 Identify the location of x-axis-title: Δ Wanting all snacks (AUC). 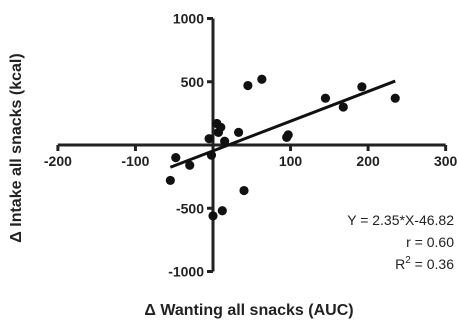
(248, 310).